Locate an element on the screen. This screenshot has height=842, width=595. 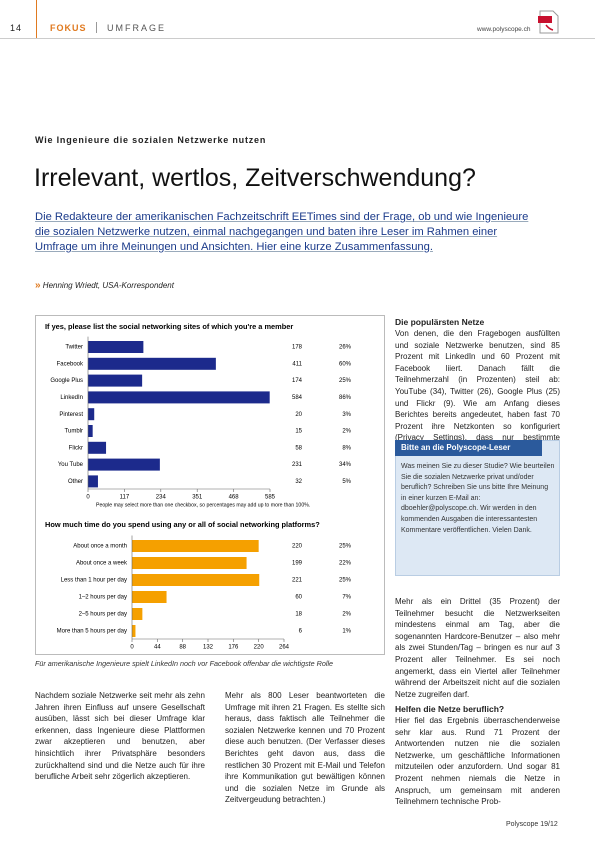
category-label: Tumblr is located at coordinates (74, 432).